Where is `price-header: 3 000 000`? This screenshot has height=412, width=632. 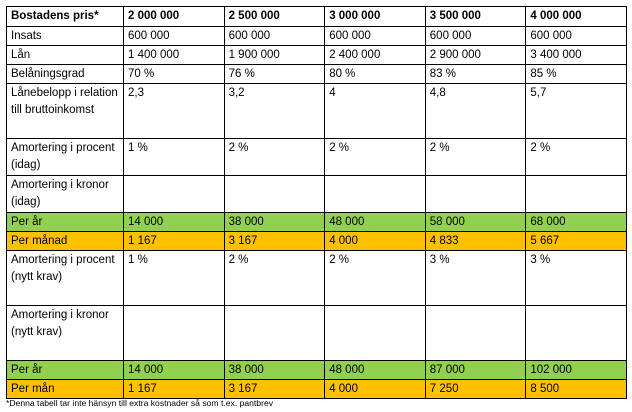 price-header: 3 000 000 is located at coordinates (375, 16).